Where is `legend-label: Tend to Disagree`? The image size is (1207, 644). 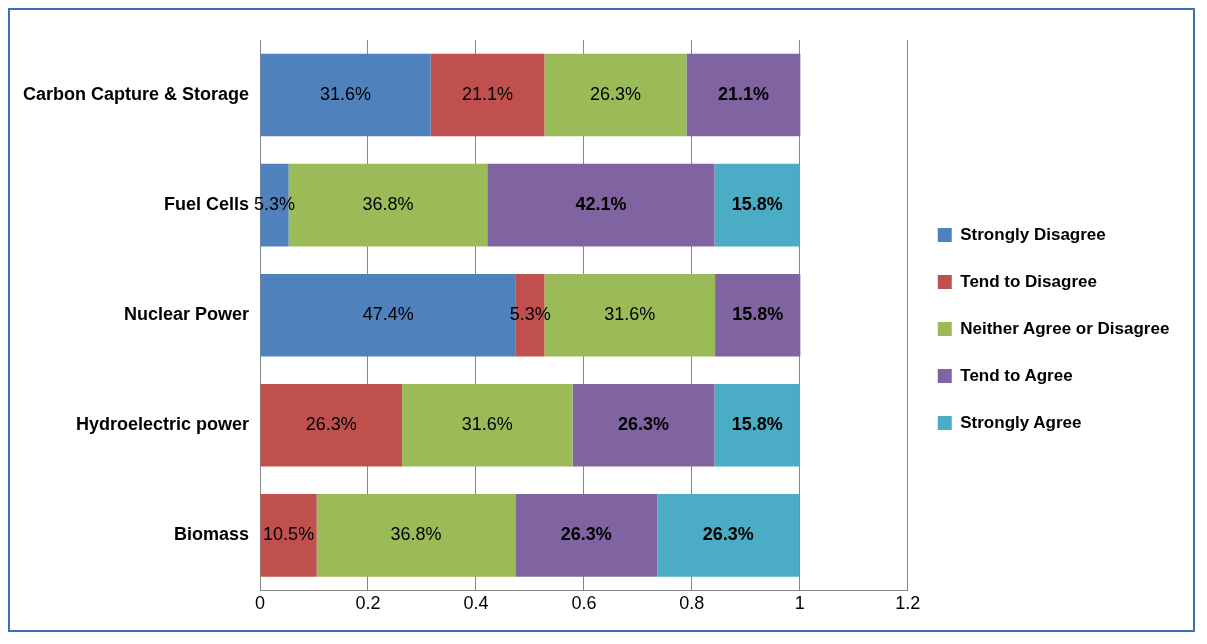 legend-label: Tend to Disagree is located at coordinates (1028, 281).